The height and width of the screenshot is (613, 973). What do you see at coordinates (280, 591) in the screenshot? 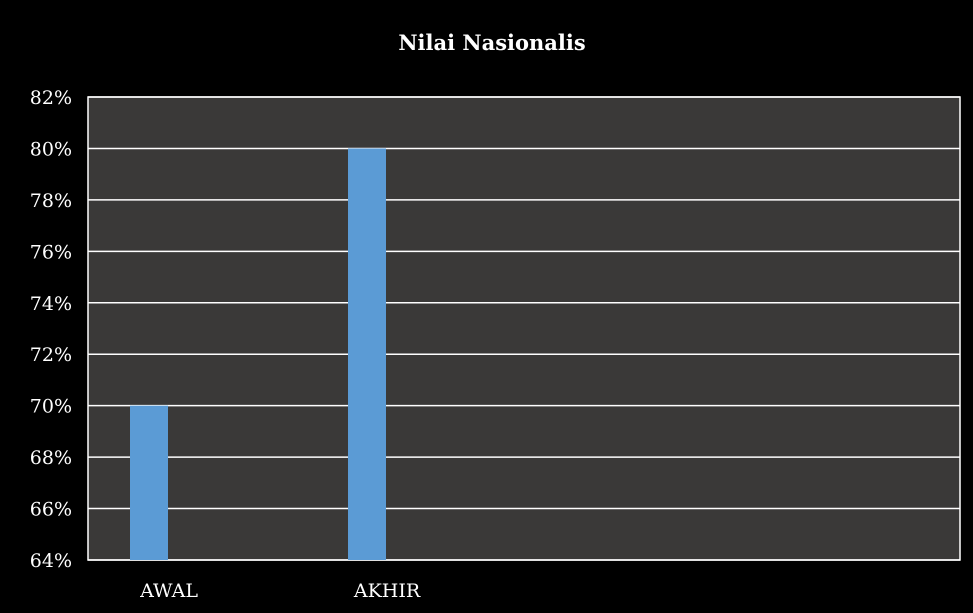
I see `x-axis-category-labels: AWAL AKHIR` at bounding box center [280, 591].